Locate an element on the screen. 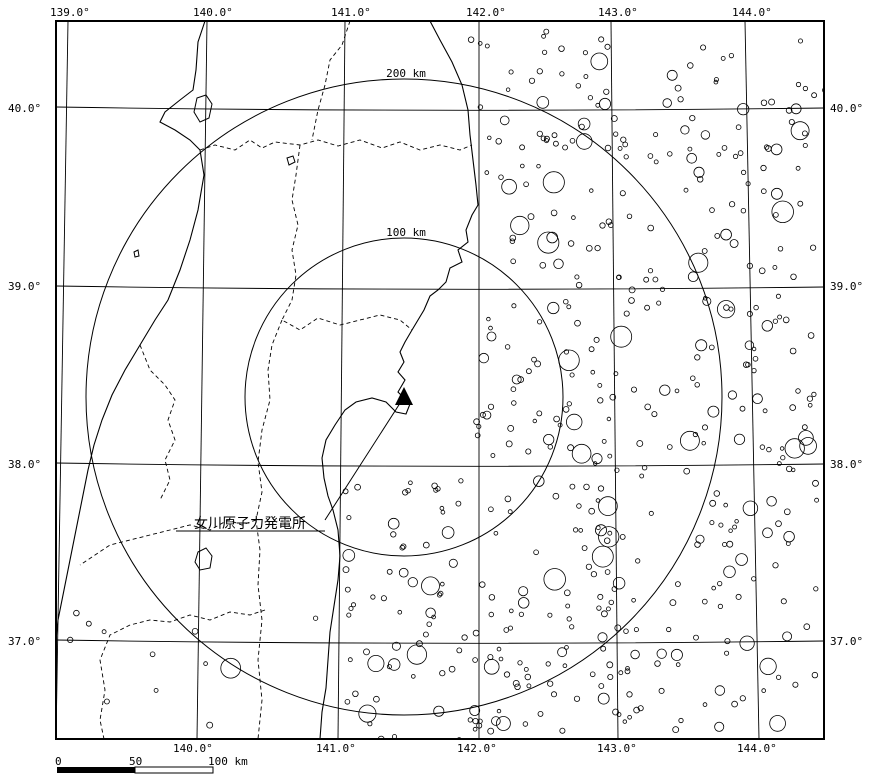 The image size is (870, 776). lon-bottom-142: 142.0° is located at coordinates (477, 748).